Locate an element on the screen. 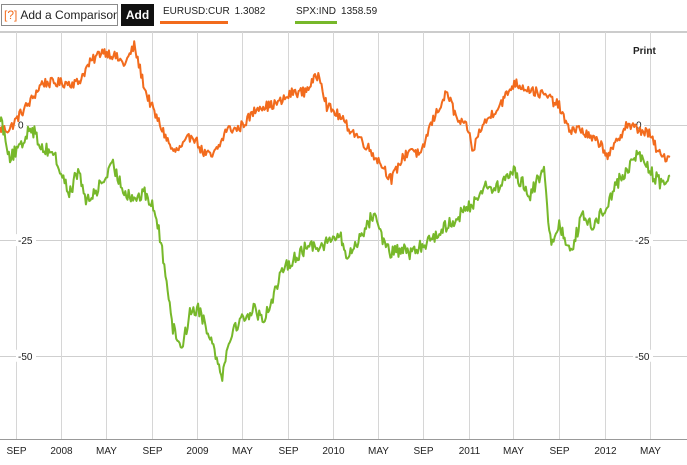  y-tick-label-left: -25 is located at coordinates (25, 241).